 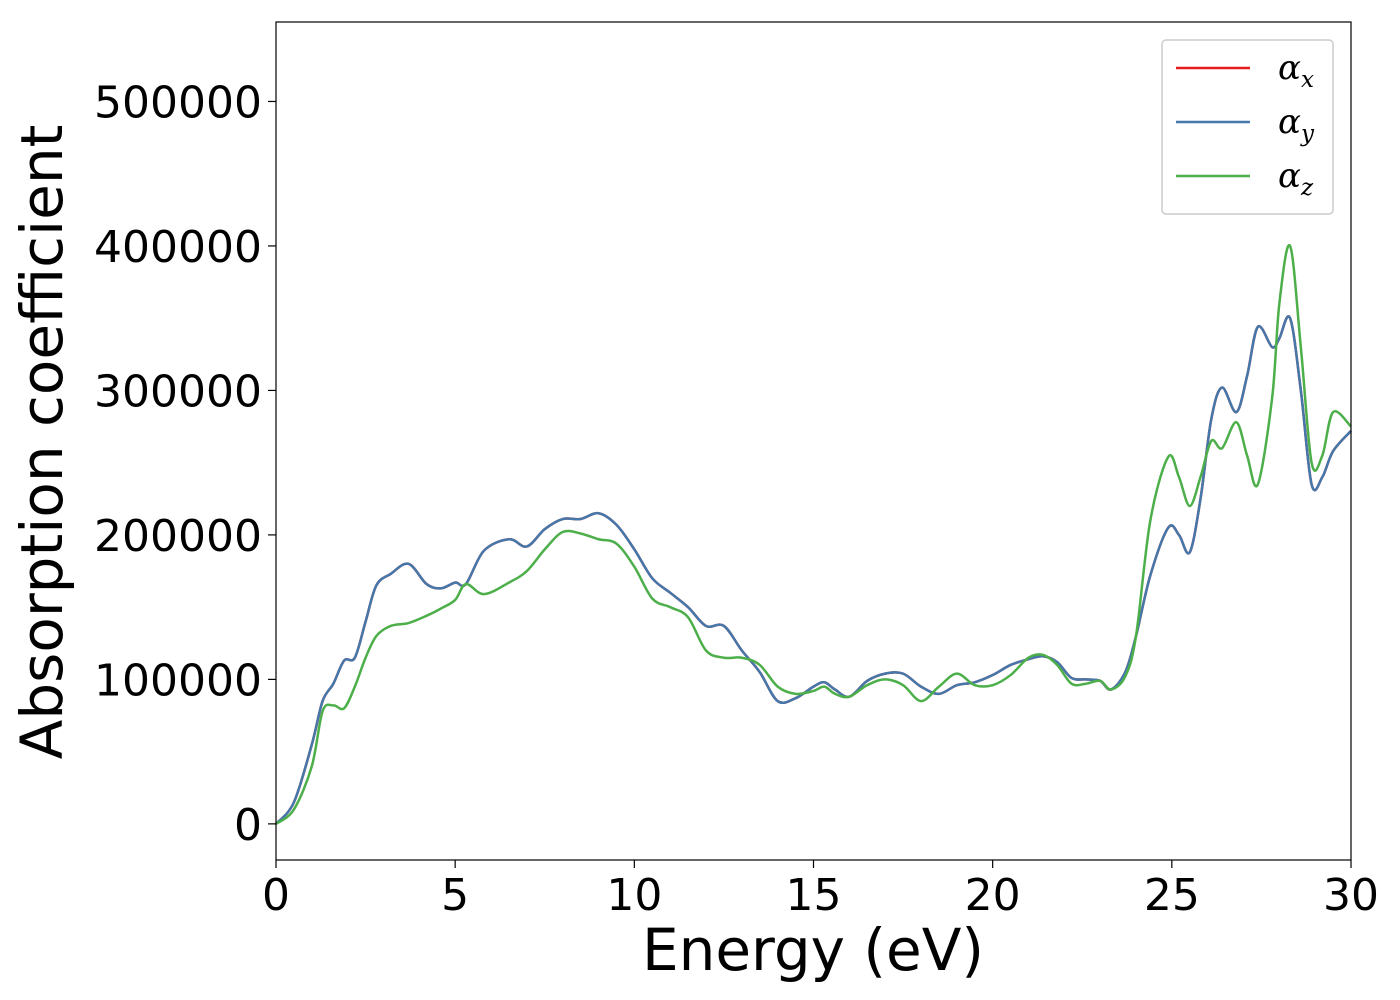 What do you see at coordinates (276, 895) in the screenshot?
I see `x-tick-label: 0` at bounding box center [276, 895].